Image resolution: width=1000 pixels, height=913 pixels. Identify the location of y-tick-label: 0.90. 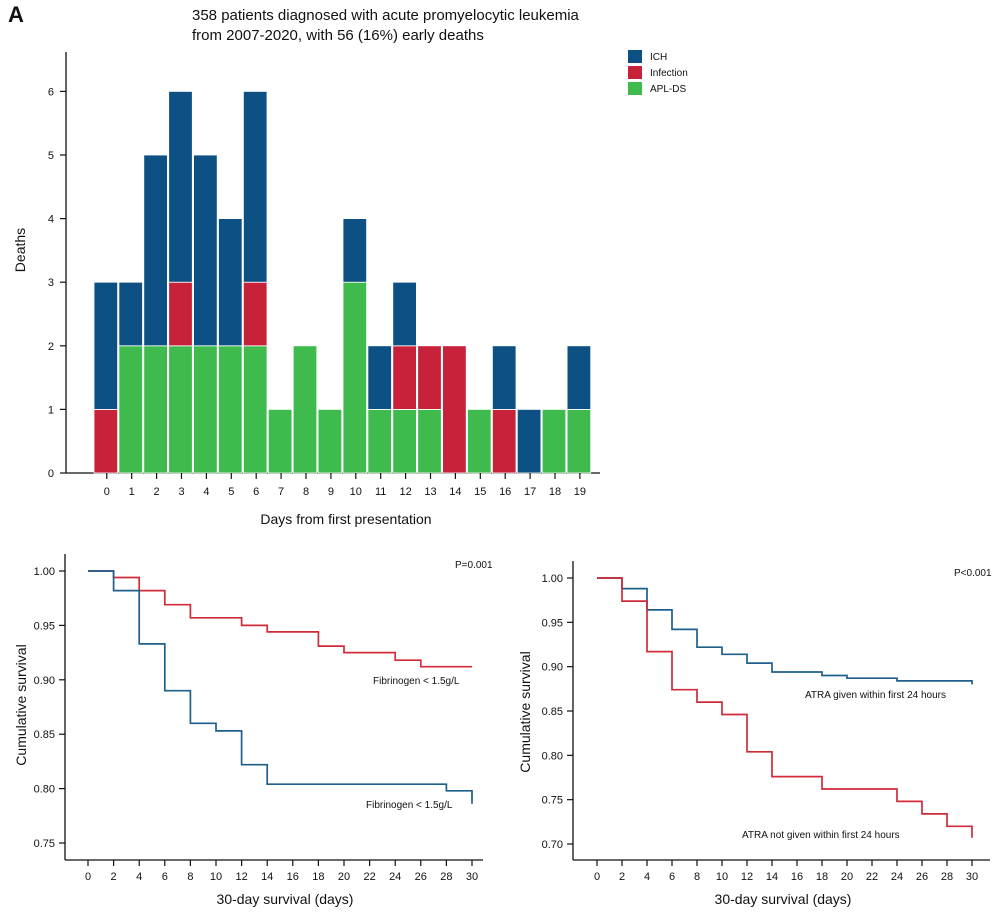
(552, 668).